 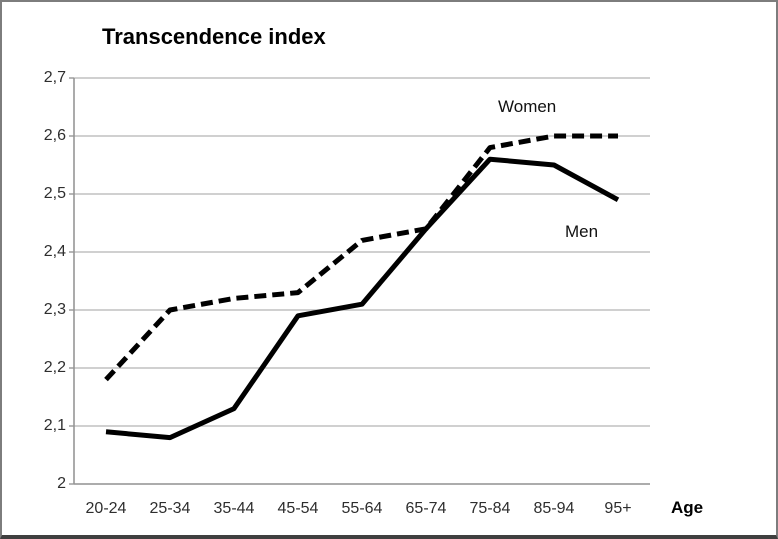 I want to click on chart-title: Transcendence index, so click(x=214, y=36).